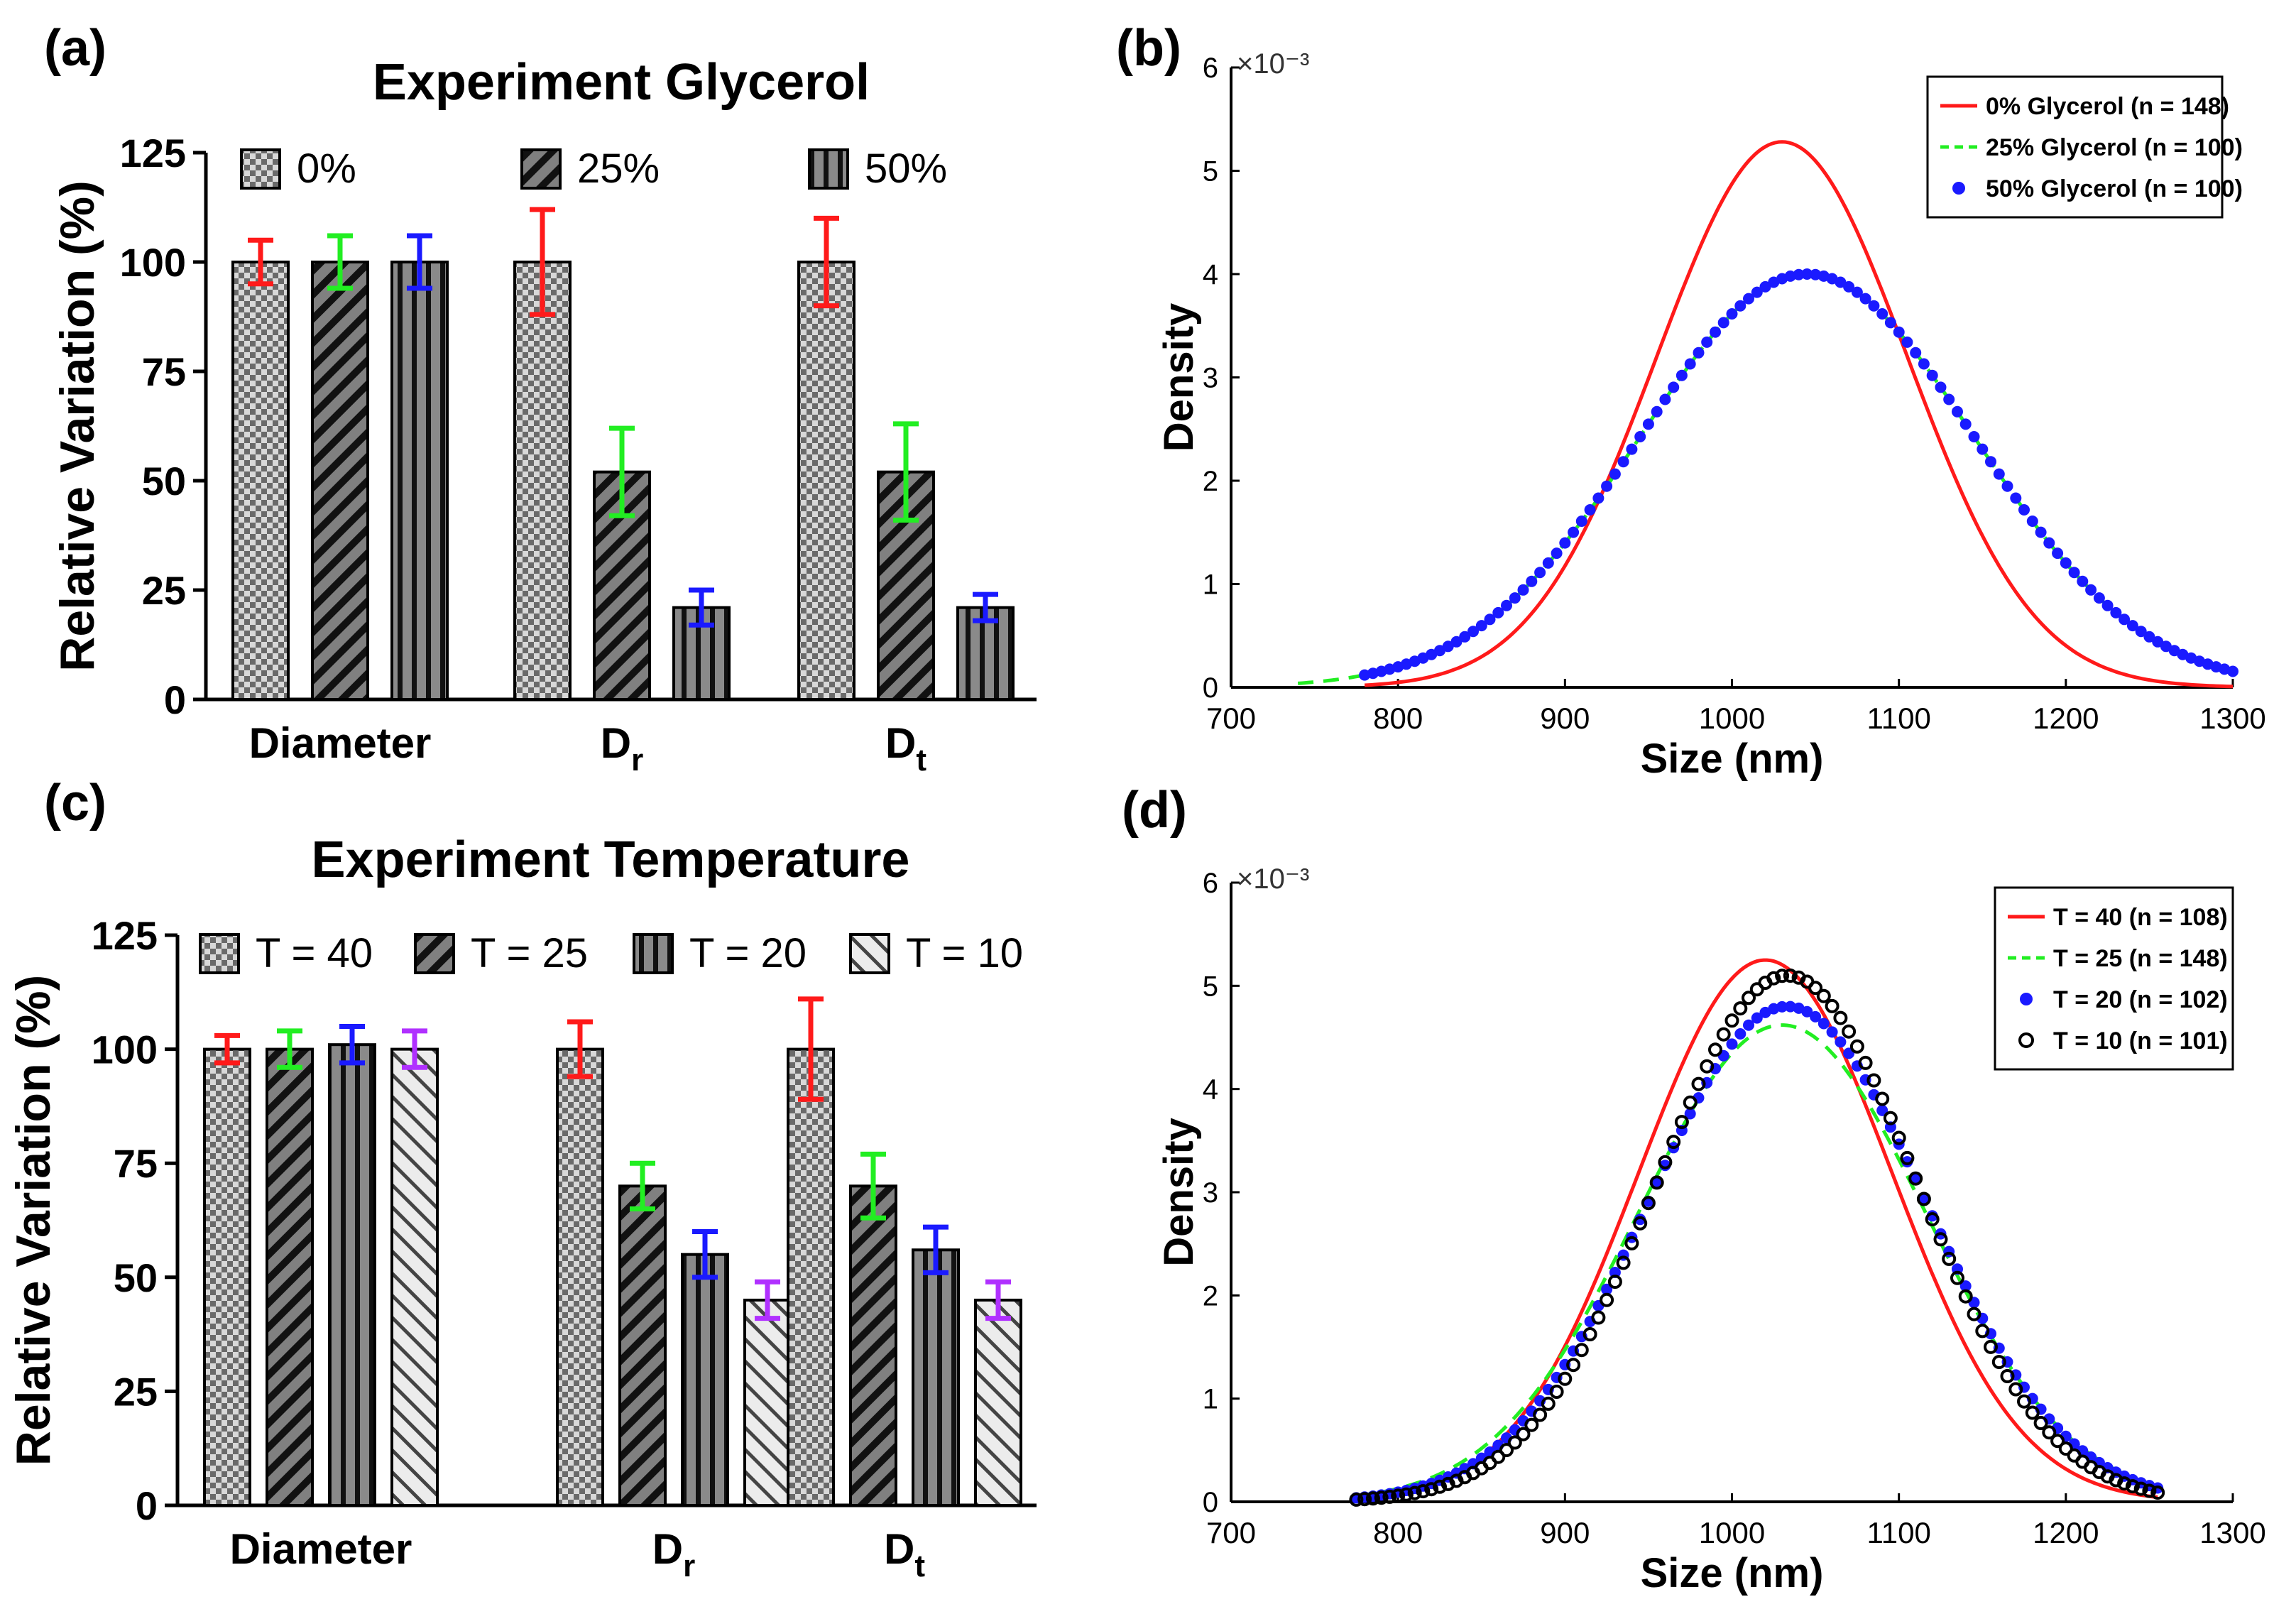 This screenshot has width=2296, height=1614. Describe the element at coordinates (618, 169) in the screenshot. I see `legend-label: 25%` at that location.